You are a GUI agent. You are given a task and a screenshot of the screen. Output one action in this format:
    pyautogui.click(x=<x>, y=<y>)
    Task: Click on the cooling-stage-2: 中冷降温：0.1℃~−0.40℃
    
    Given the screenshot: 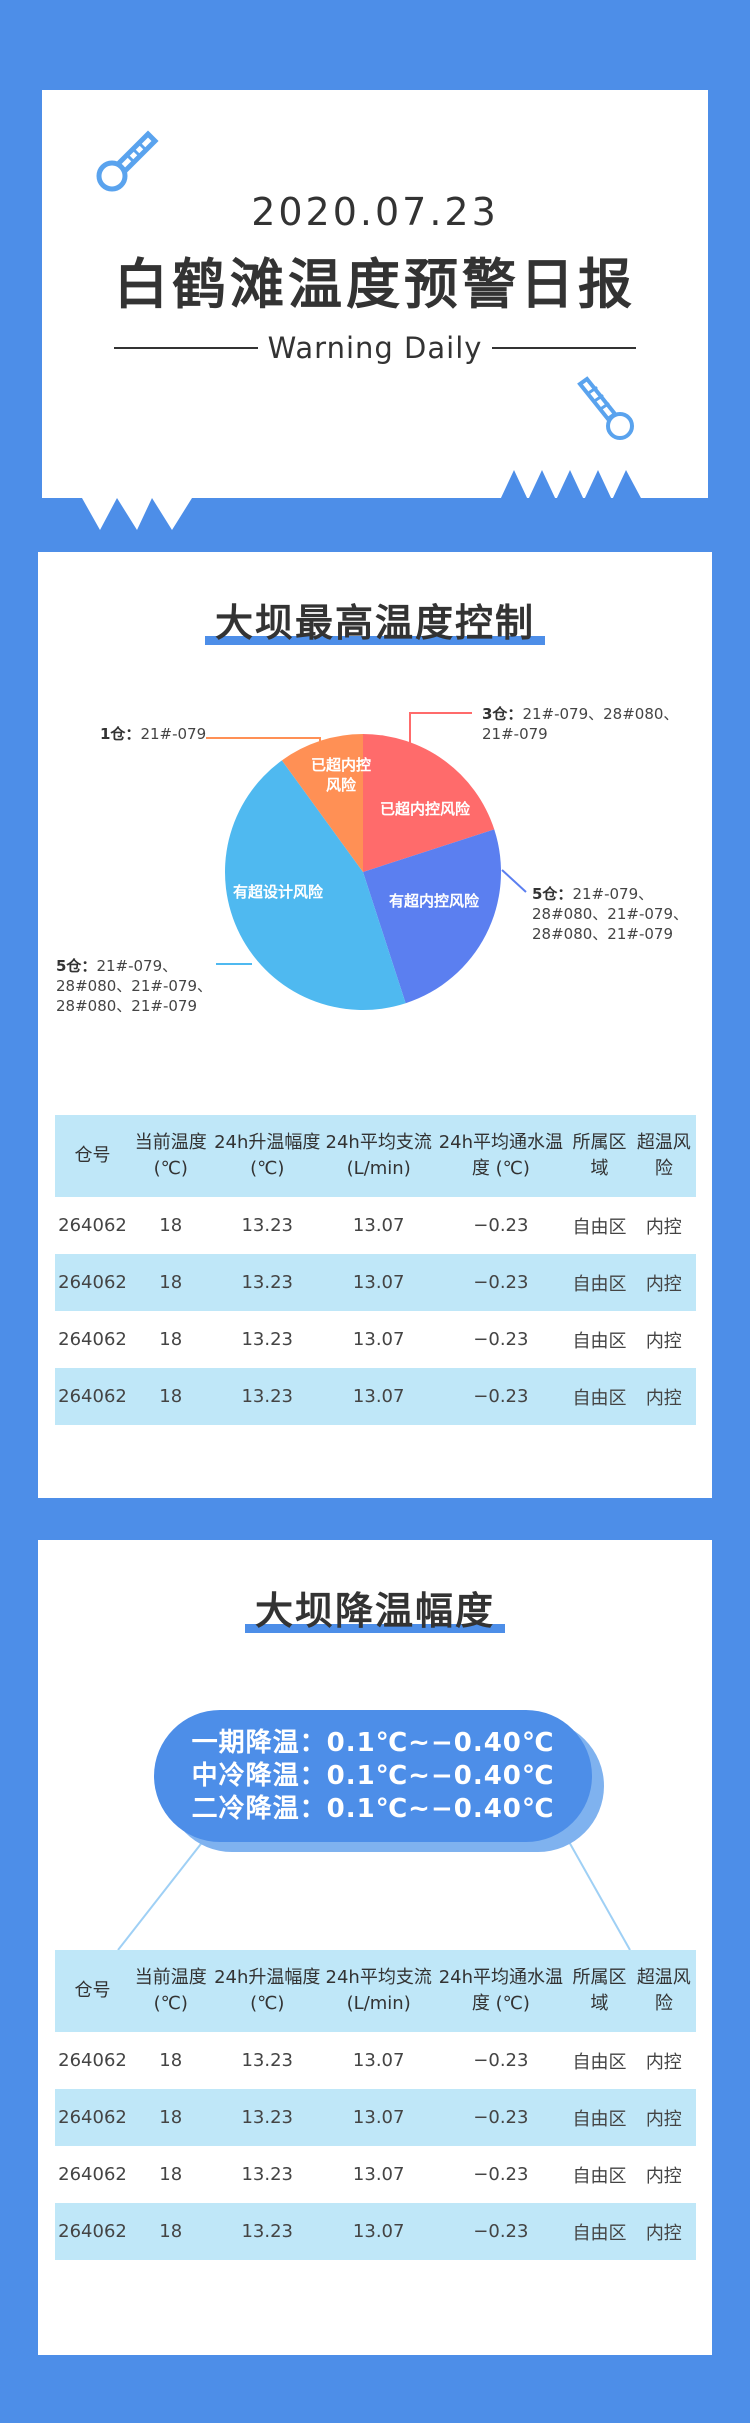 What is the action you would take?
    pyautogui.click(x=373, y=1776)
    